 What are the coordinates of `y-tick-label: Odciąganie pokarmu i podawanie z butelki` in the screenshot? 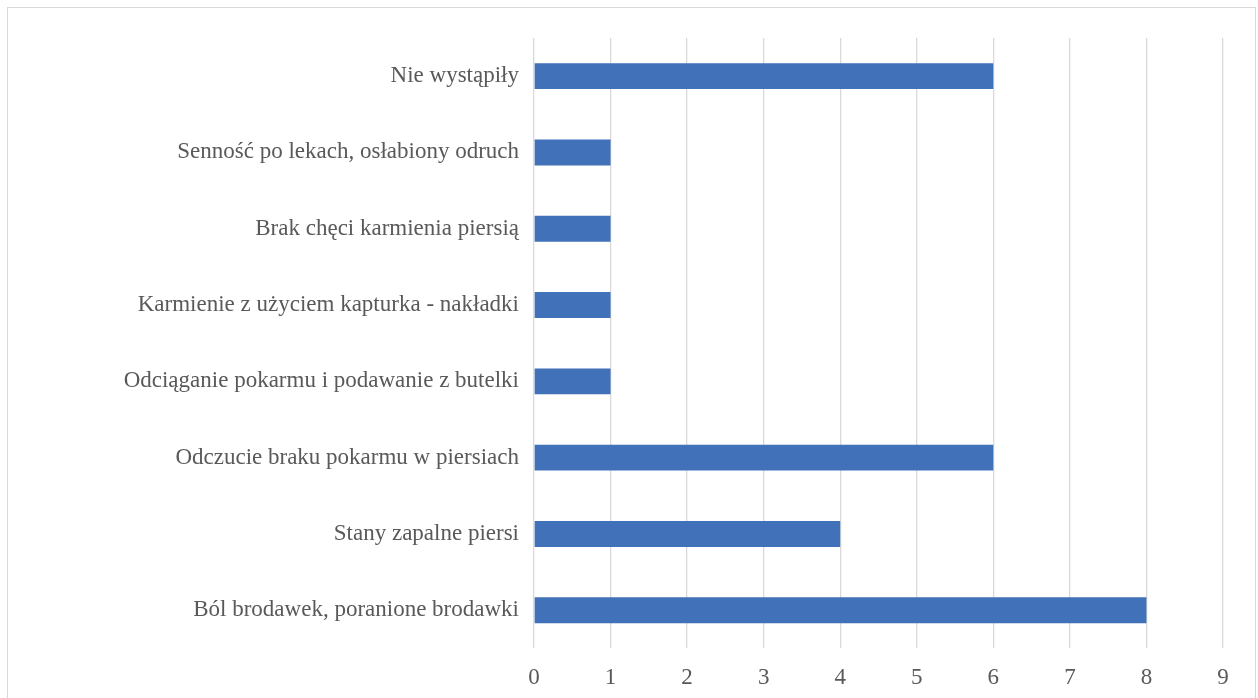 It's located at (321, 380).